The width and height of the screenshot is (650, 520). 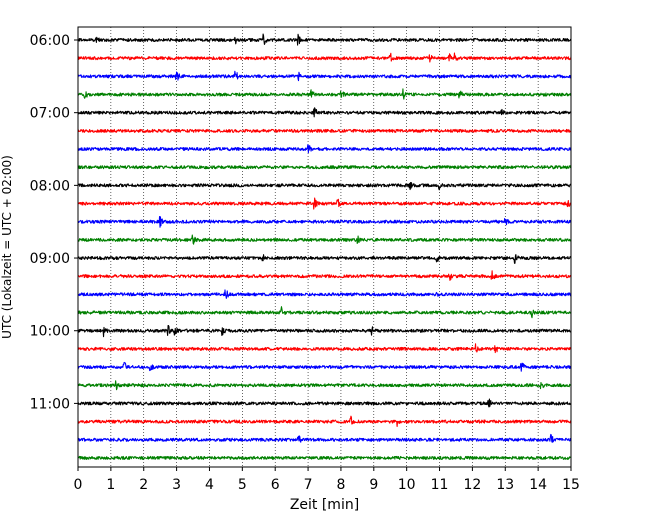 What do you see at coordinates (110, 485) in the screenshot?
I see `x-tick-label: 1` at bounding box center [110, 485].